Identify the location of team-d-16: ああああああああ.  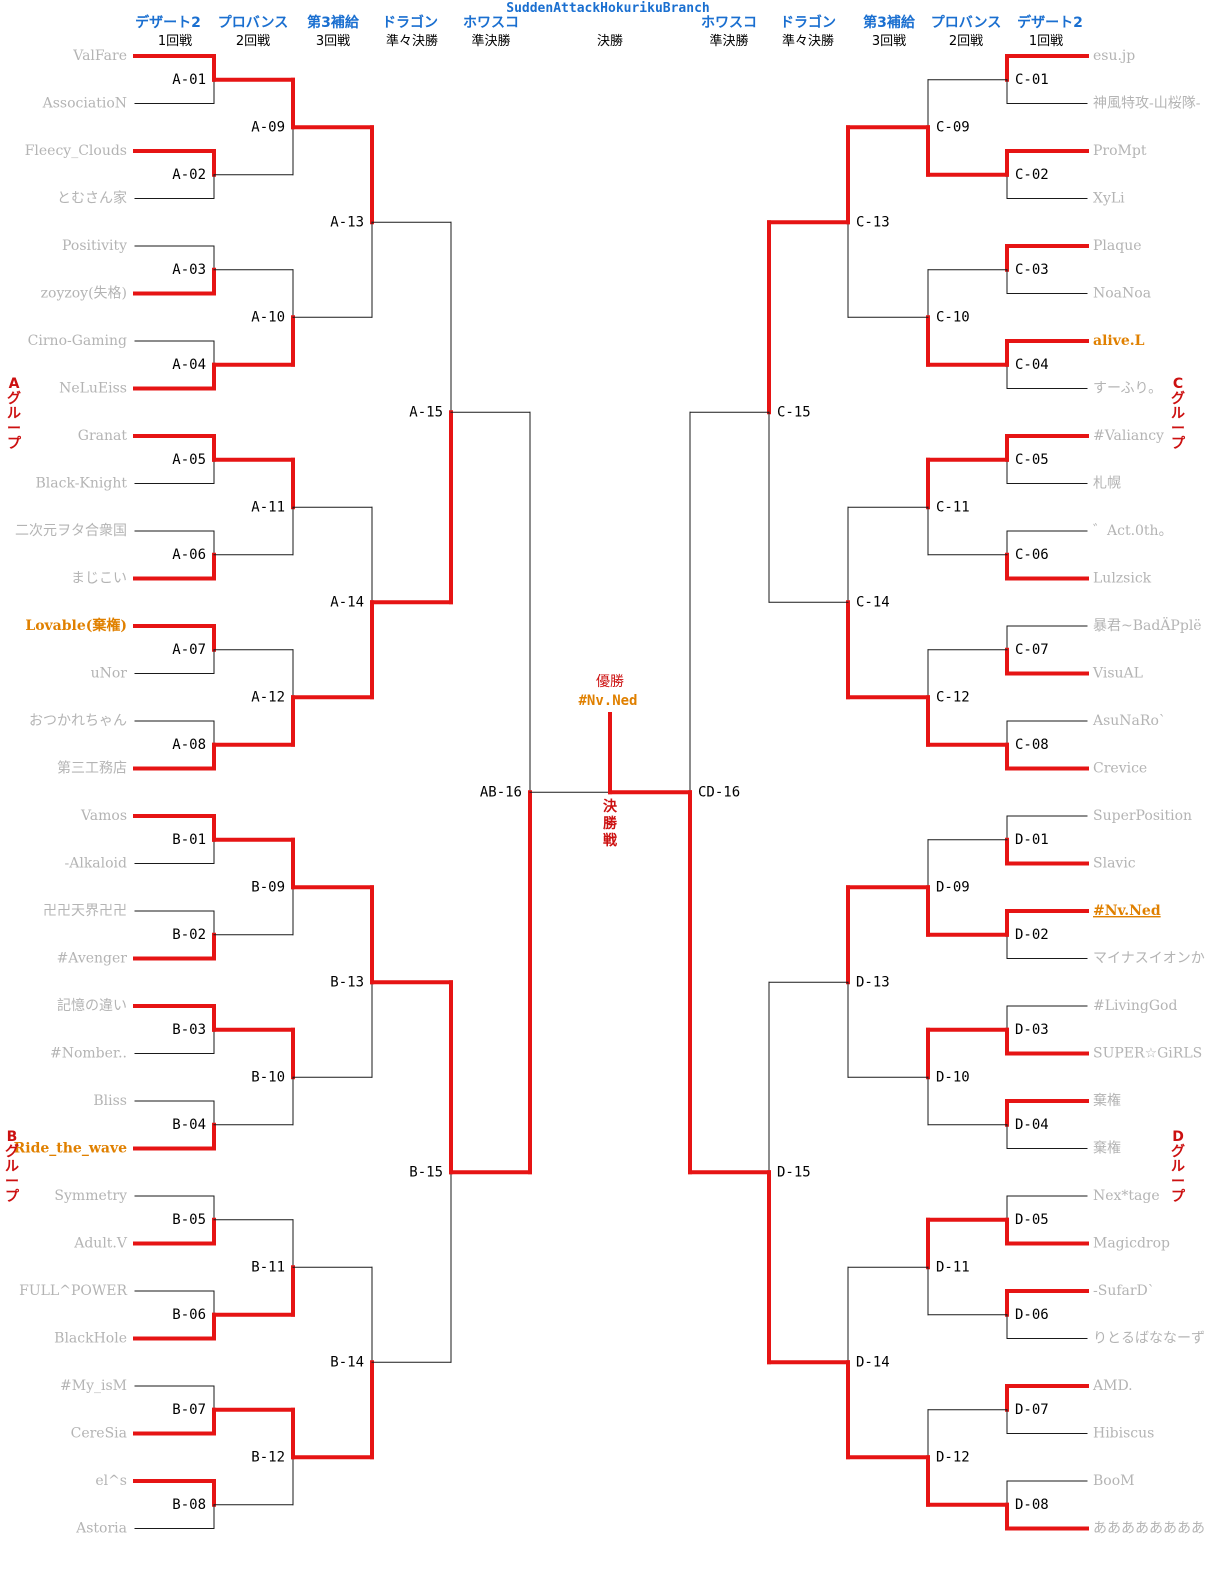
(1149, 1529).